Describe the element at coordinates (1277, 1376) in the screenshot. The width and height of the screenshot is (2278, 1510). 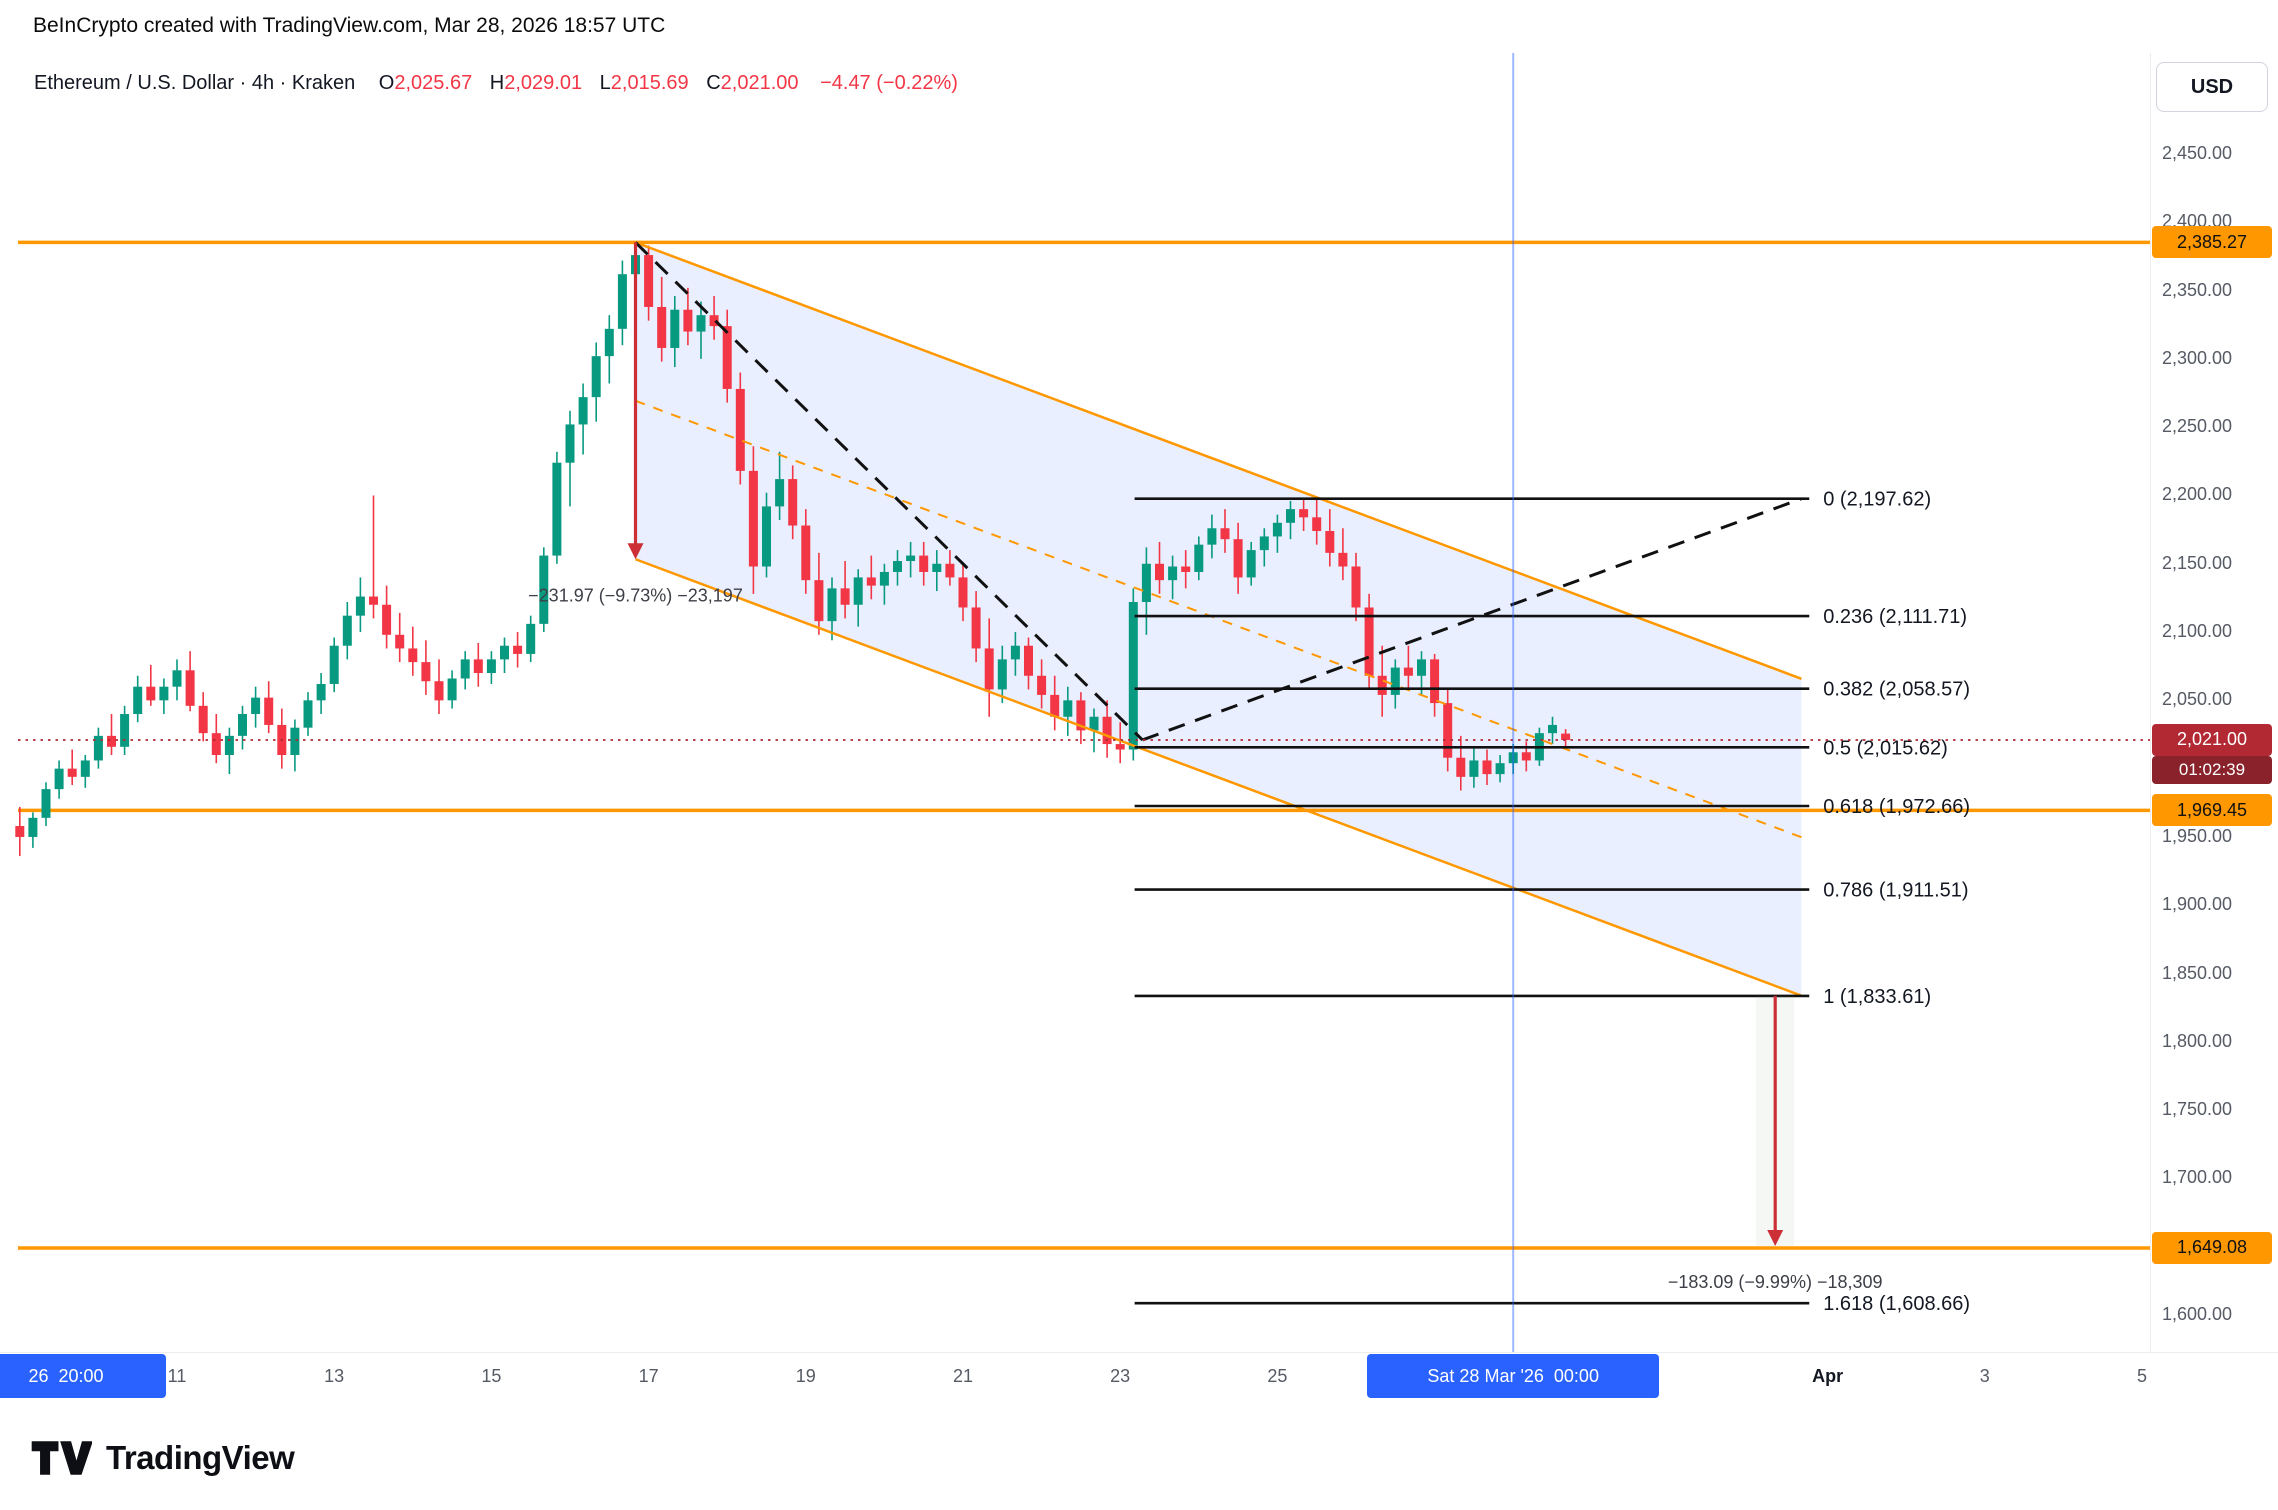
I see `time-label-25: 25` at that location.